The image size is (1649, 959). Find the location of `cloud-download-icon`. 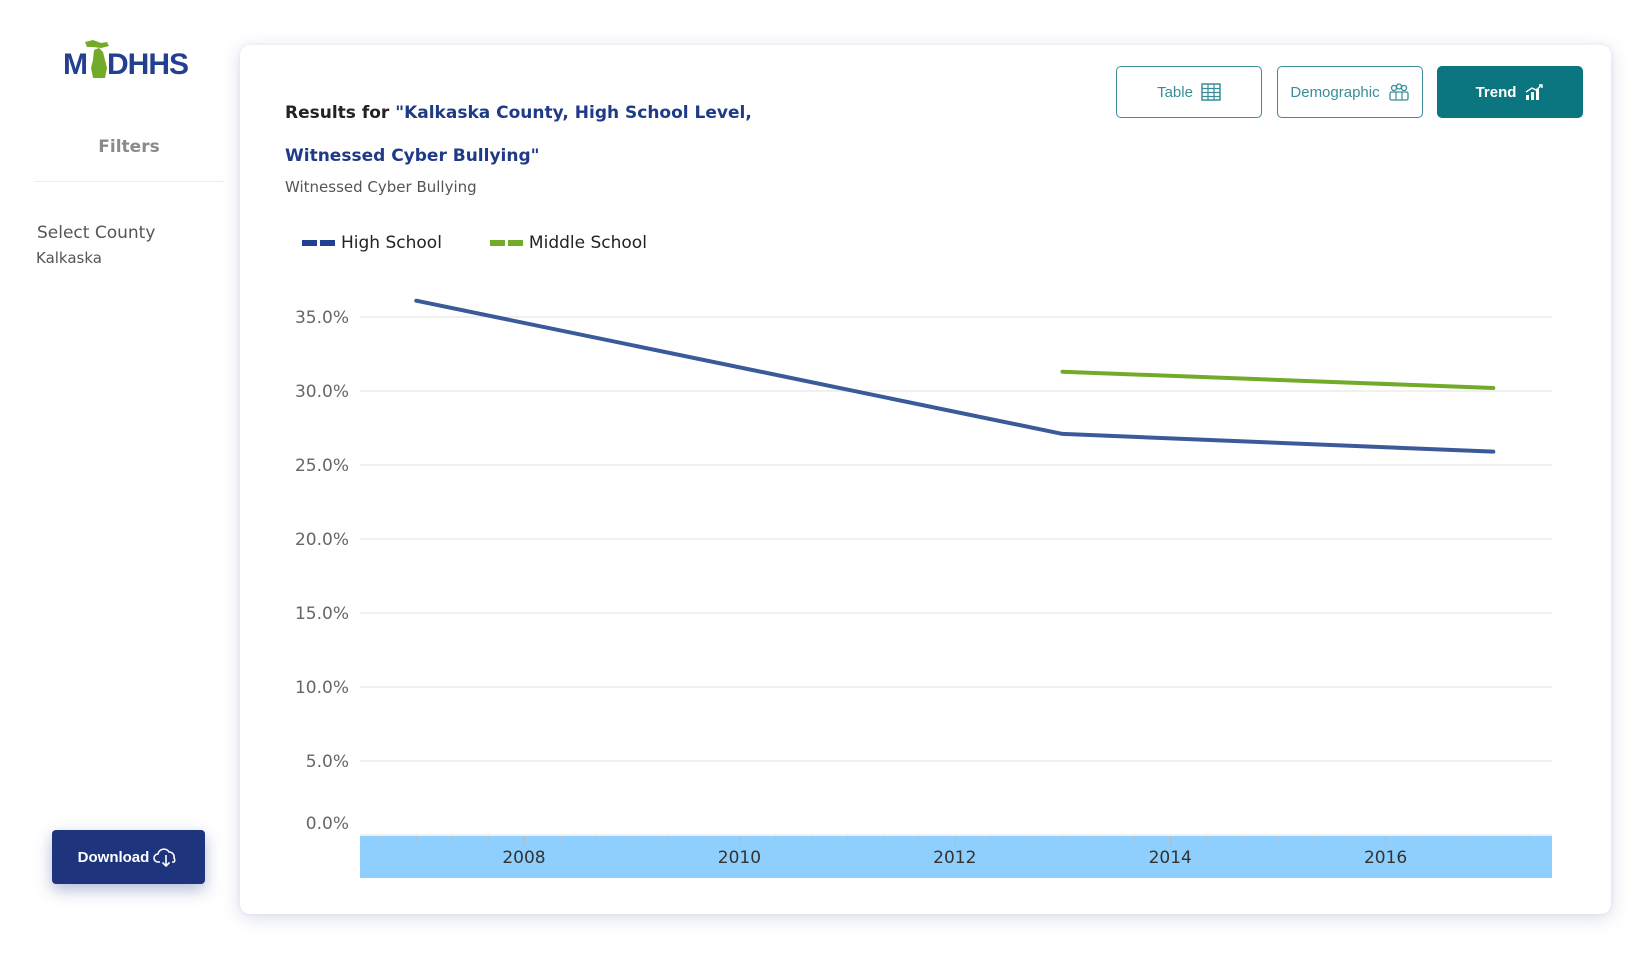

cloud-download-icon is located at coordinates (164, 858).